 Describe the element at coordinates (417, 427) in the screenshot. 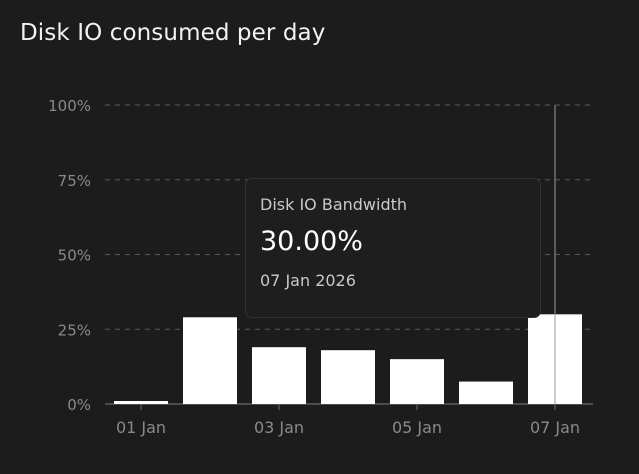

I see `x-tick-label: 05 Jan` at that location.